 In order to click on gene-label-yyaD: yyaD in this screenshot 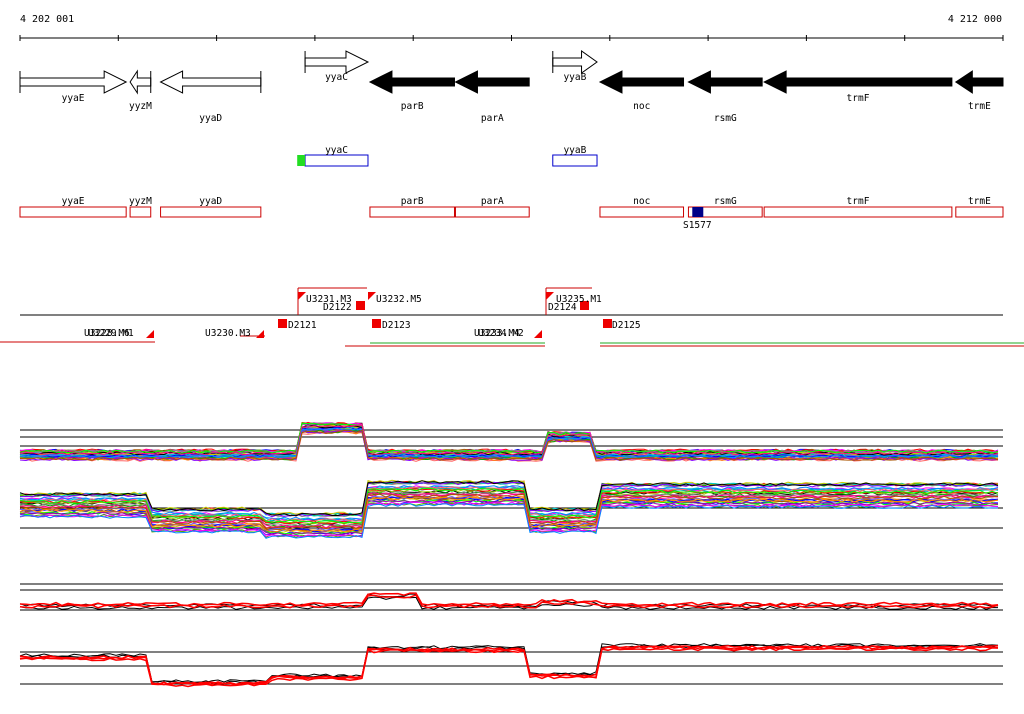, I will do `click(210, 118)`.